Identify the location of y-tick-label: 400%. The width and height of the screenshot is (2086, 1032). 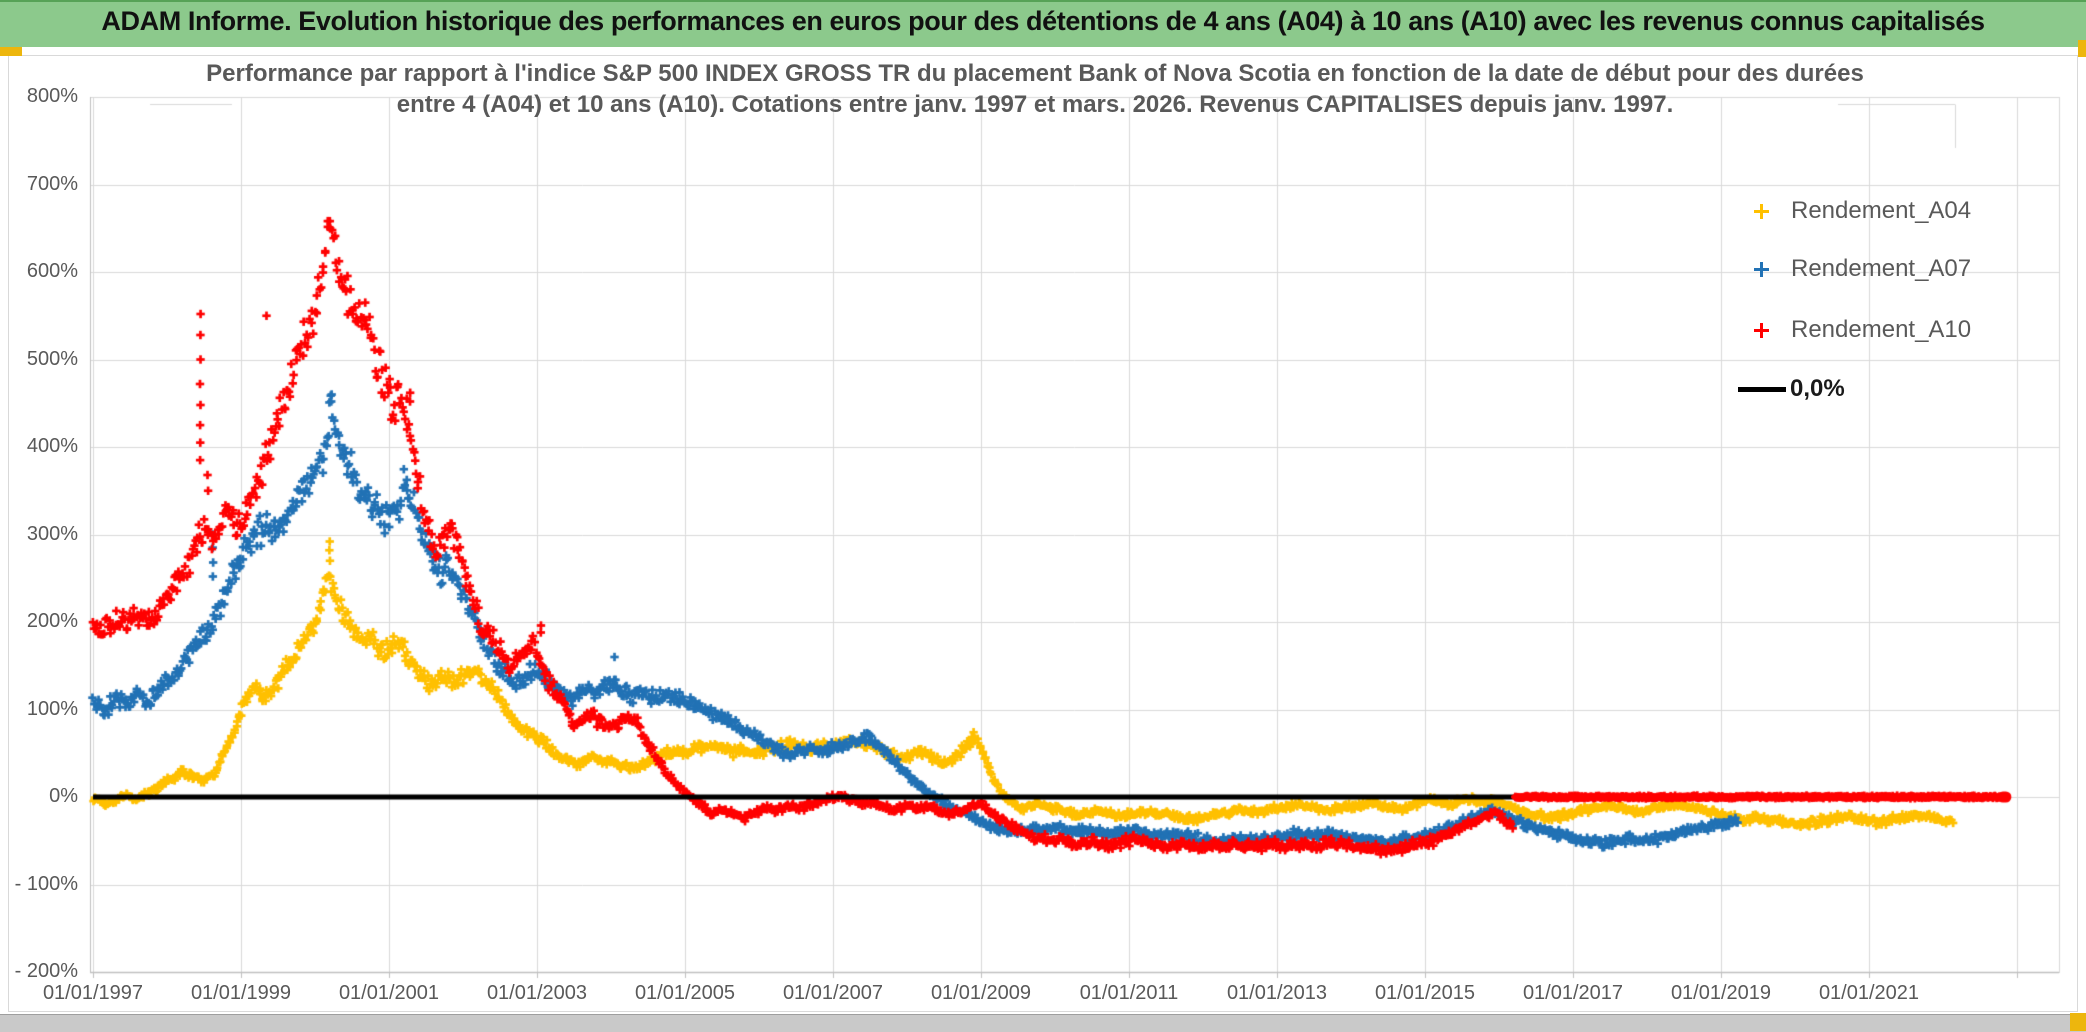
(52, 446).